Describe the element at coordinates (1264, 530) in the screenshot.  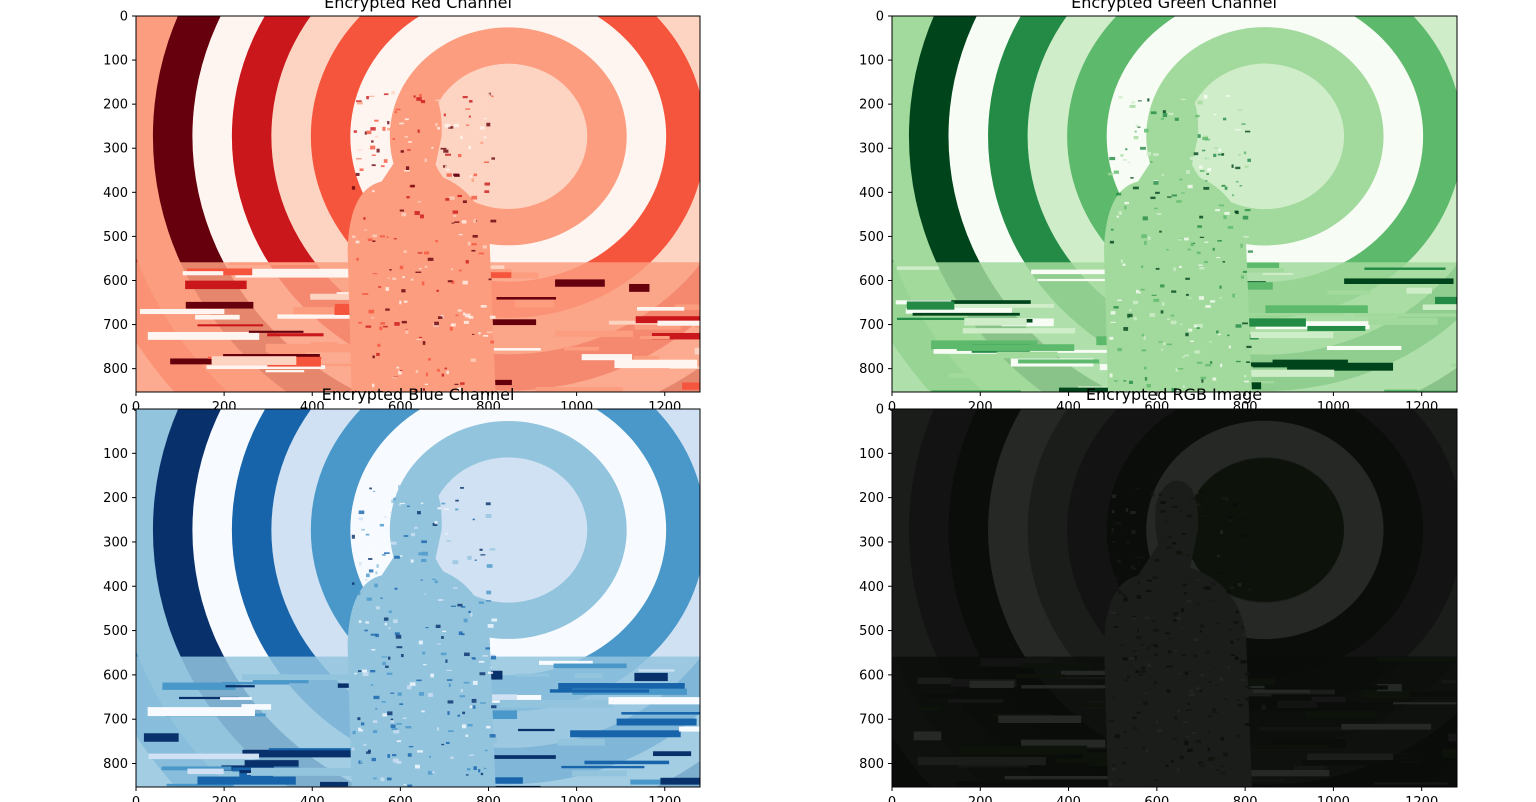
I see `center-disc` at that location.